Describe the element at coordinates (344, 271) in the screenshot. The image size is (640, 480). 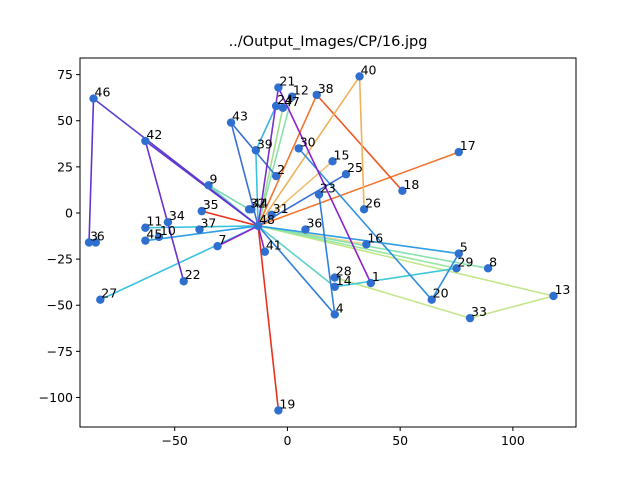
I see `point-label-28: 28` at that location.